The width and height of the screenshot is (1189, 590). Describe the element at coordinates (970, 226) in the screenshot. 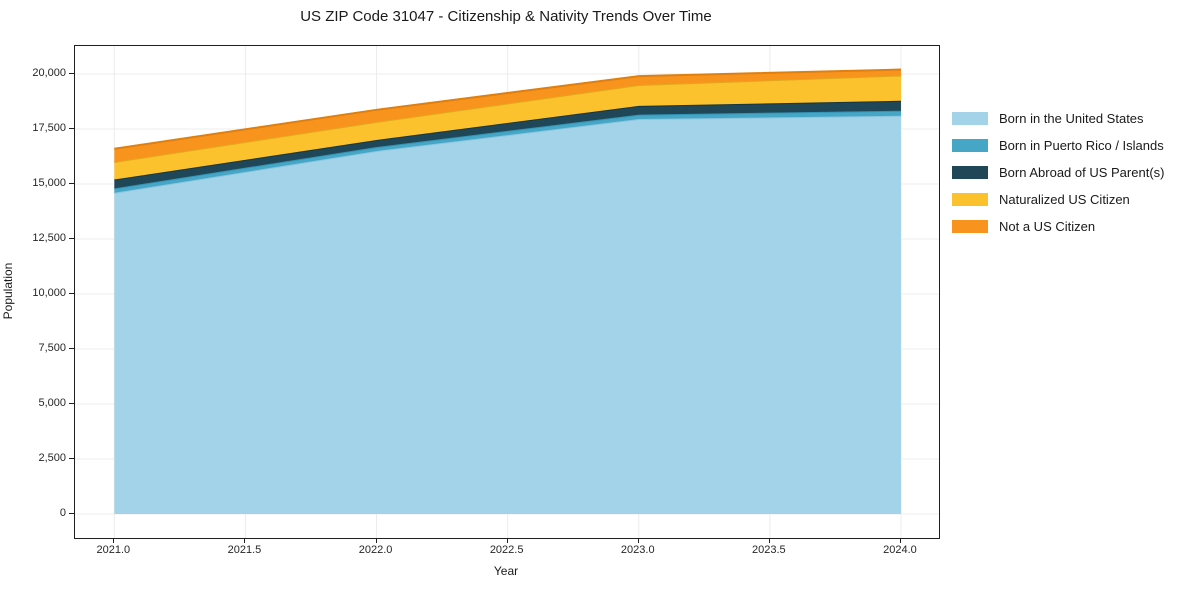

I see `legend-swatch-not-a-us-citizen` at that location.